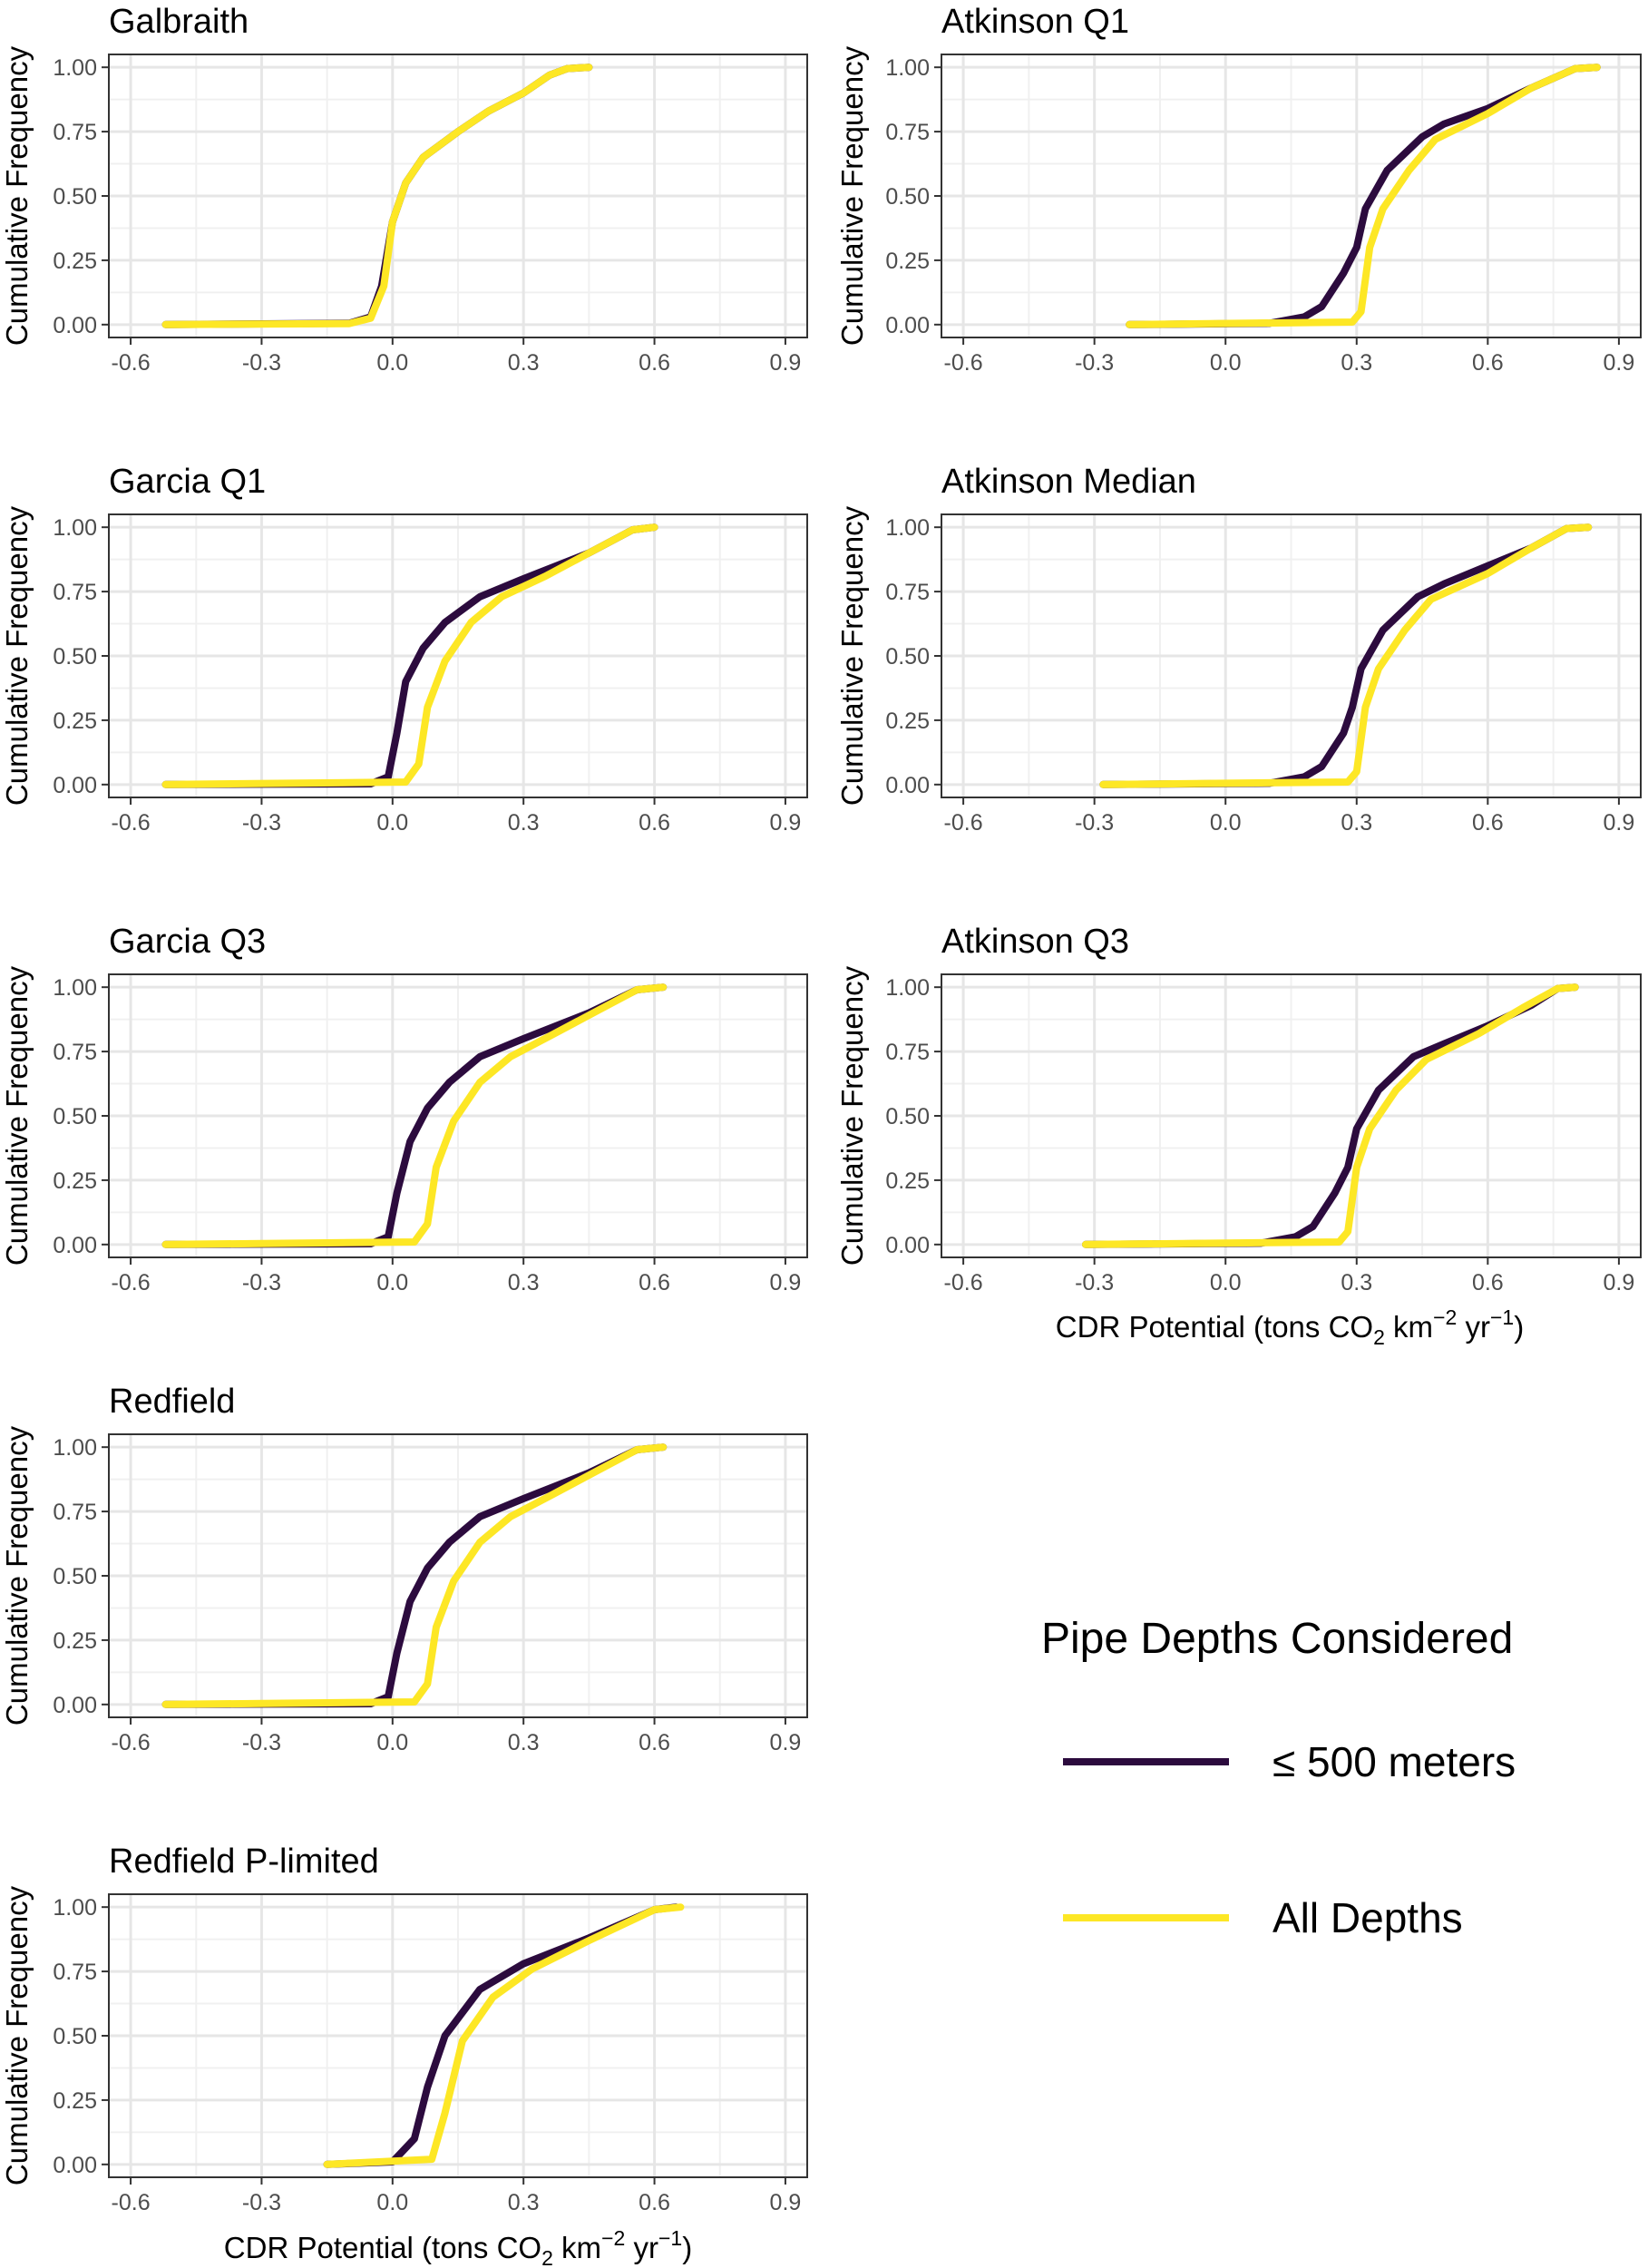 The width and height of the screenshot is (1648, 2268). Describe the element at coordinates (244, 1862) in the screenshot. I see `panel-title: Redfield P-limited` at that location.